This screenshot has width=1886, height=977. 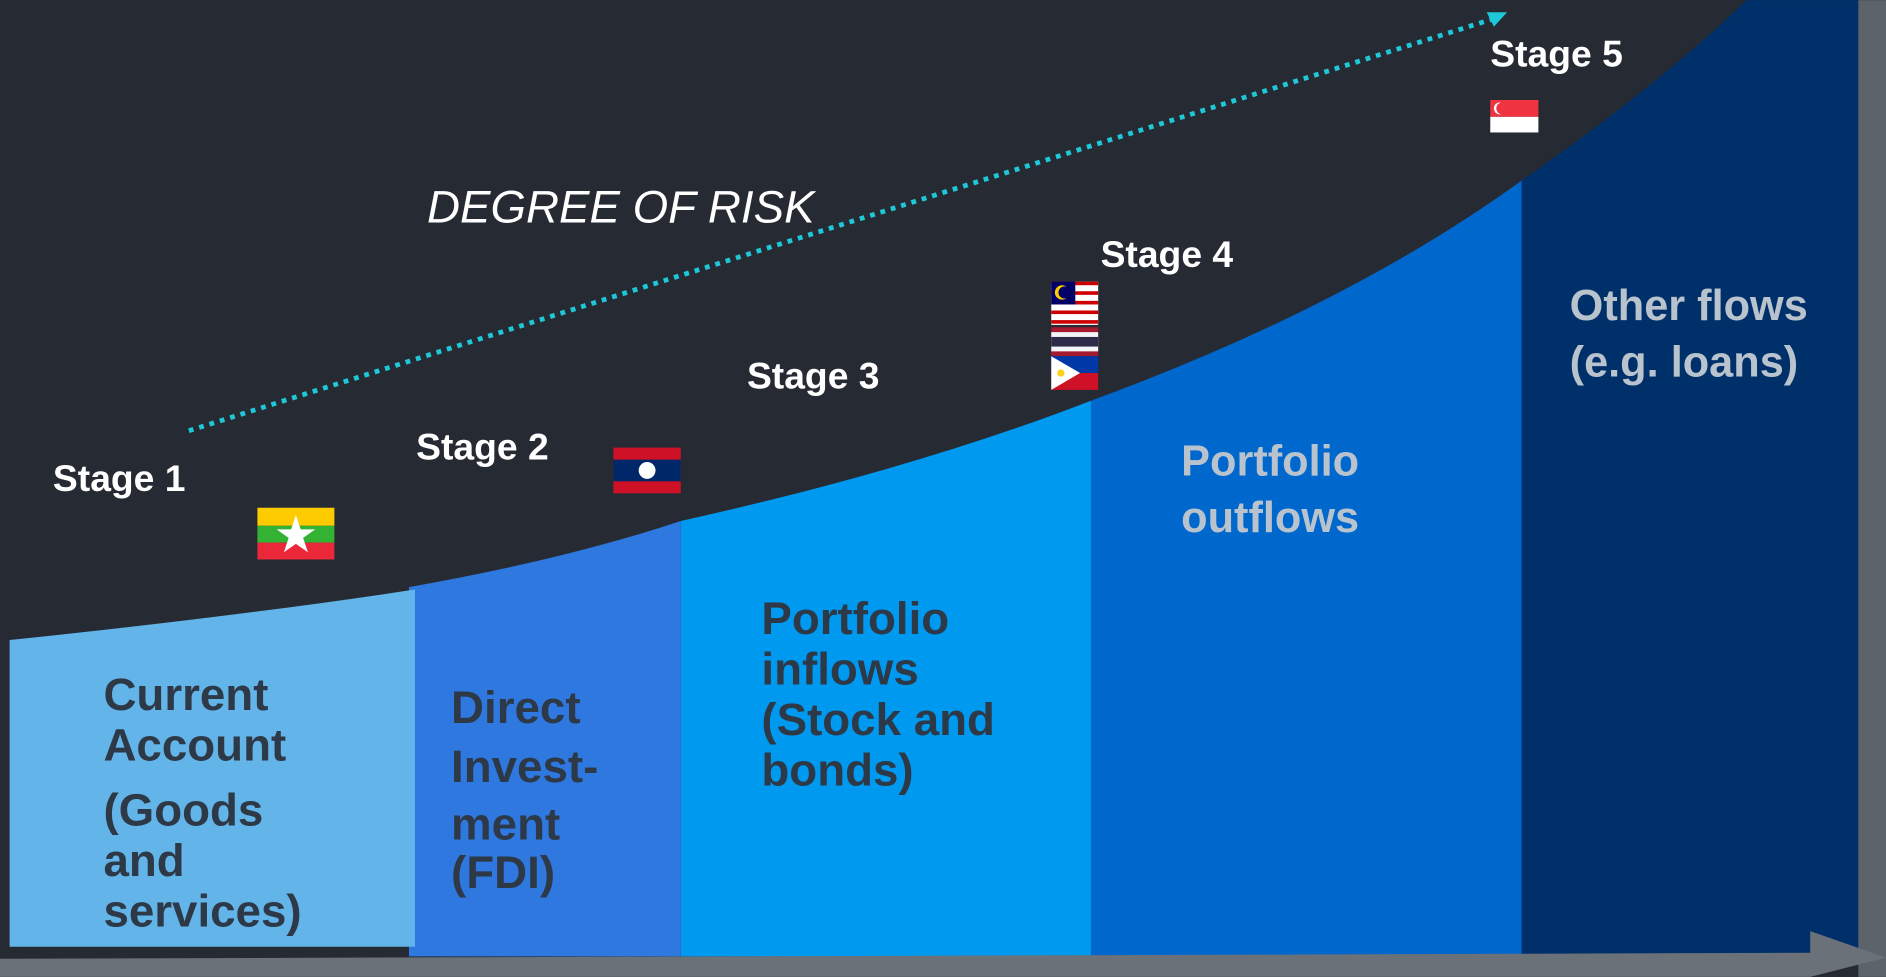 What do you see at coordinates (202, 910) in the screenshot?
I see `flow-label: services)` at bounding box center [202, 910].